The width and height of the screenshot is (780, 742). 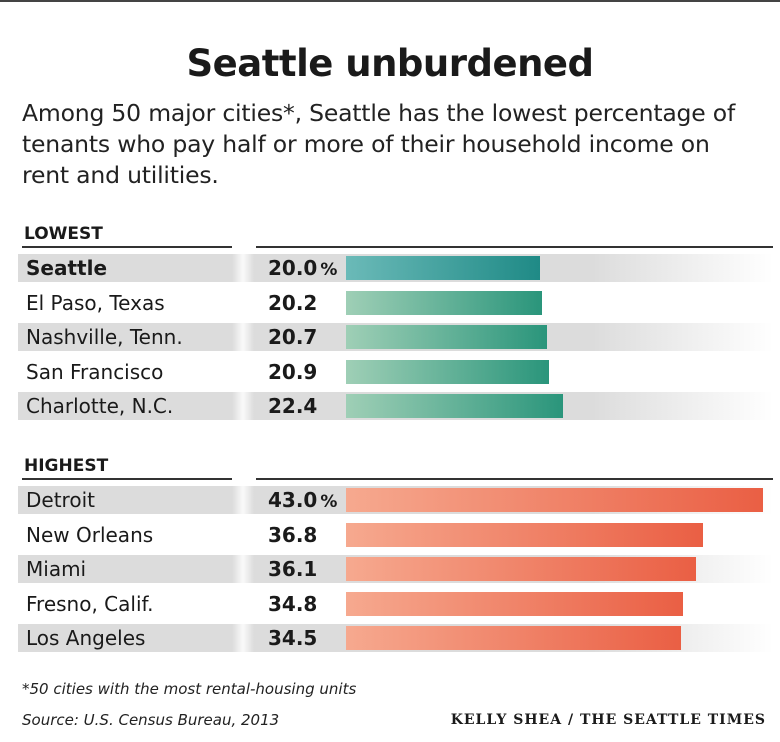 I want to click on city-label: San Francisco, so click(x=95, y=371).